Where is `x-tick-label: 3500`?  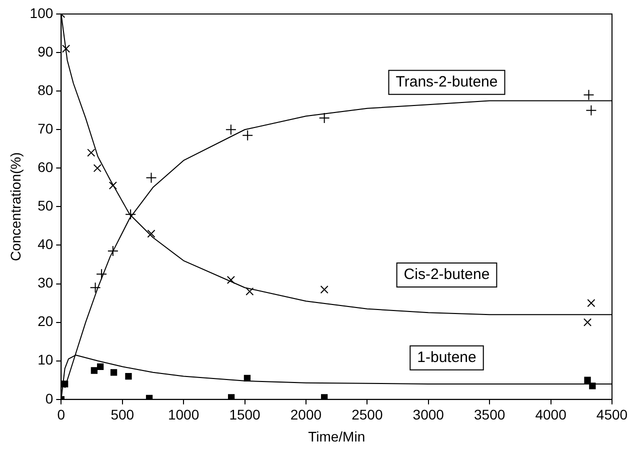 x-tick-label: 3500 is located at coordinates (490, 414).